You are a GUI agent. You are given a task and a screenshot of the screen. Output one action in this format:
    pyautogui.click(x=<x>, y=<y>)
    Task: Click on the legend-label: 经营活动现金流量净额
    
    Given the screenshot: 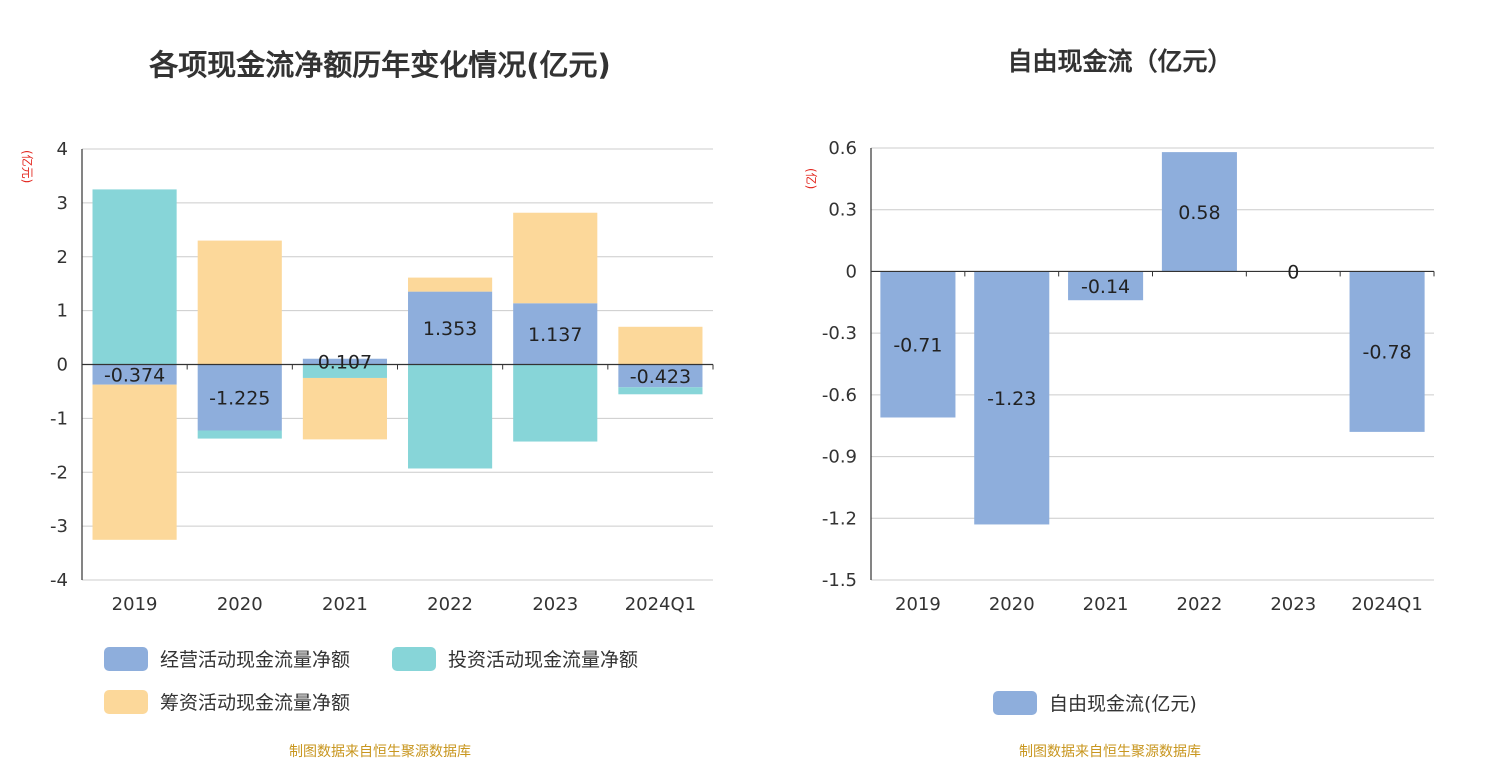 What is the action you would take?
    pyautogui.click(x=255, y=660)
    